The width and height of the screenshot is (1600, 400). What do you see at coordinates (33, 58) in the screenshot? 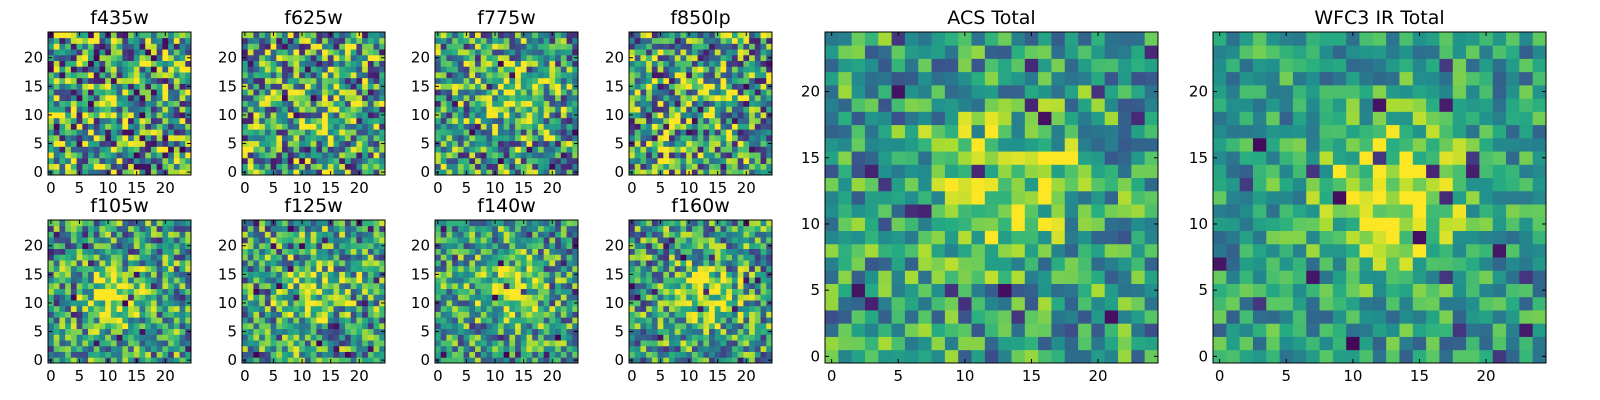
I see `y-tick-label: 20` at bounding box center [33, 58].